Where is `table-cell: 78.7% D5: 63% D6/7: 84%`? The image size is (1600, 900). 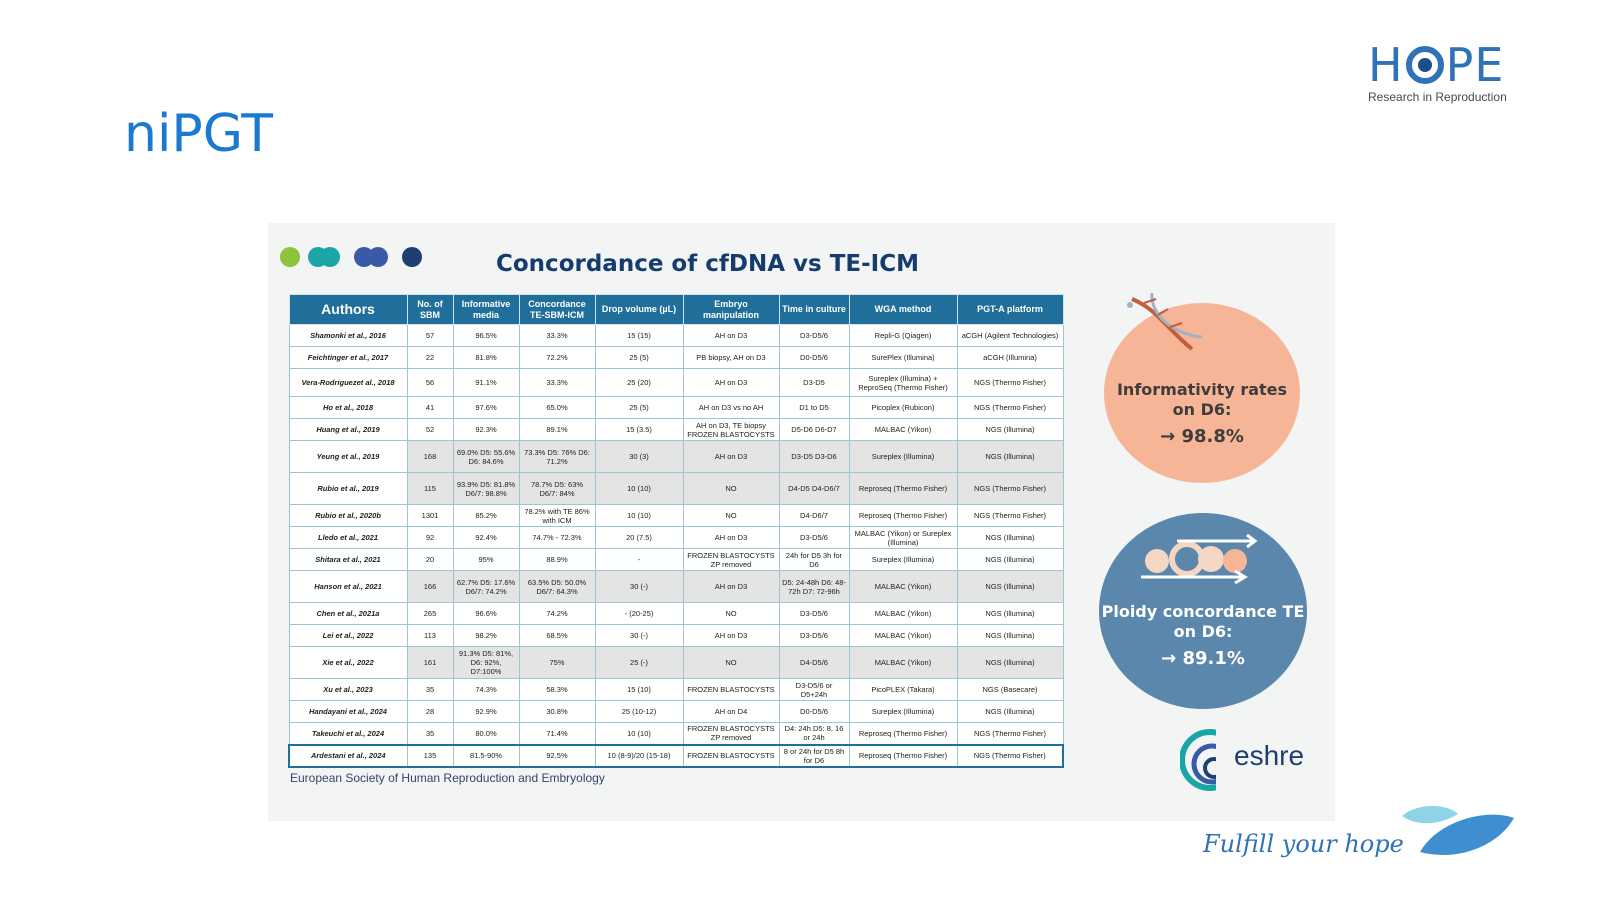
table-cell: 78.7% D5: 63% D6/7: 84% is located at coordinates (557, 488).